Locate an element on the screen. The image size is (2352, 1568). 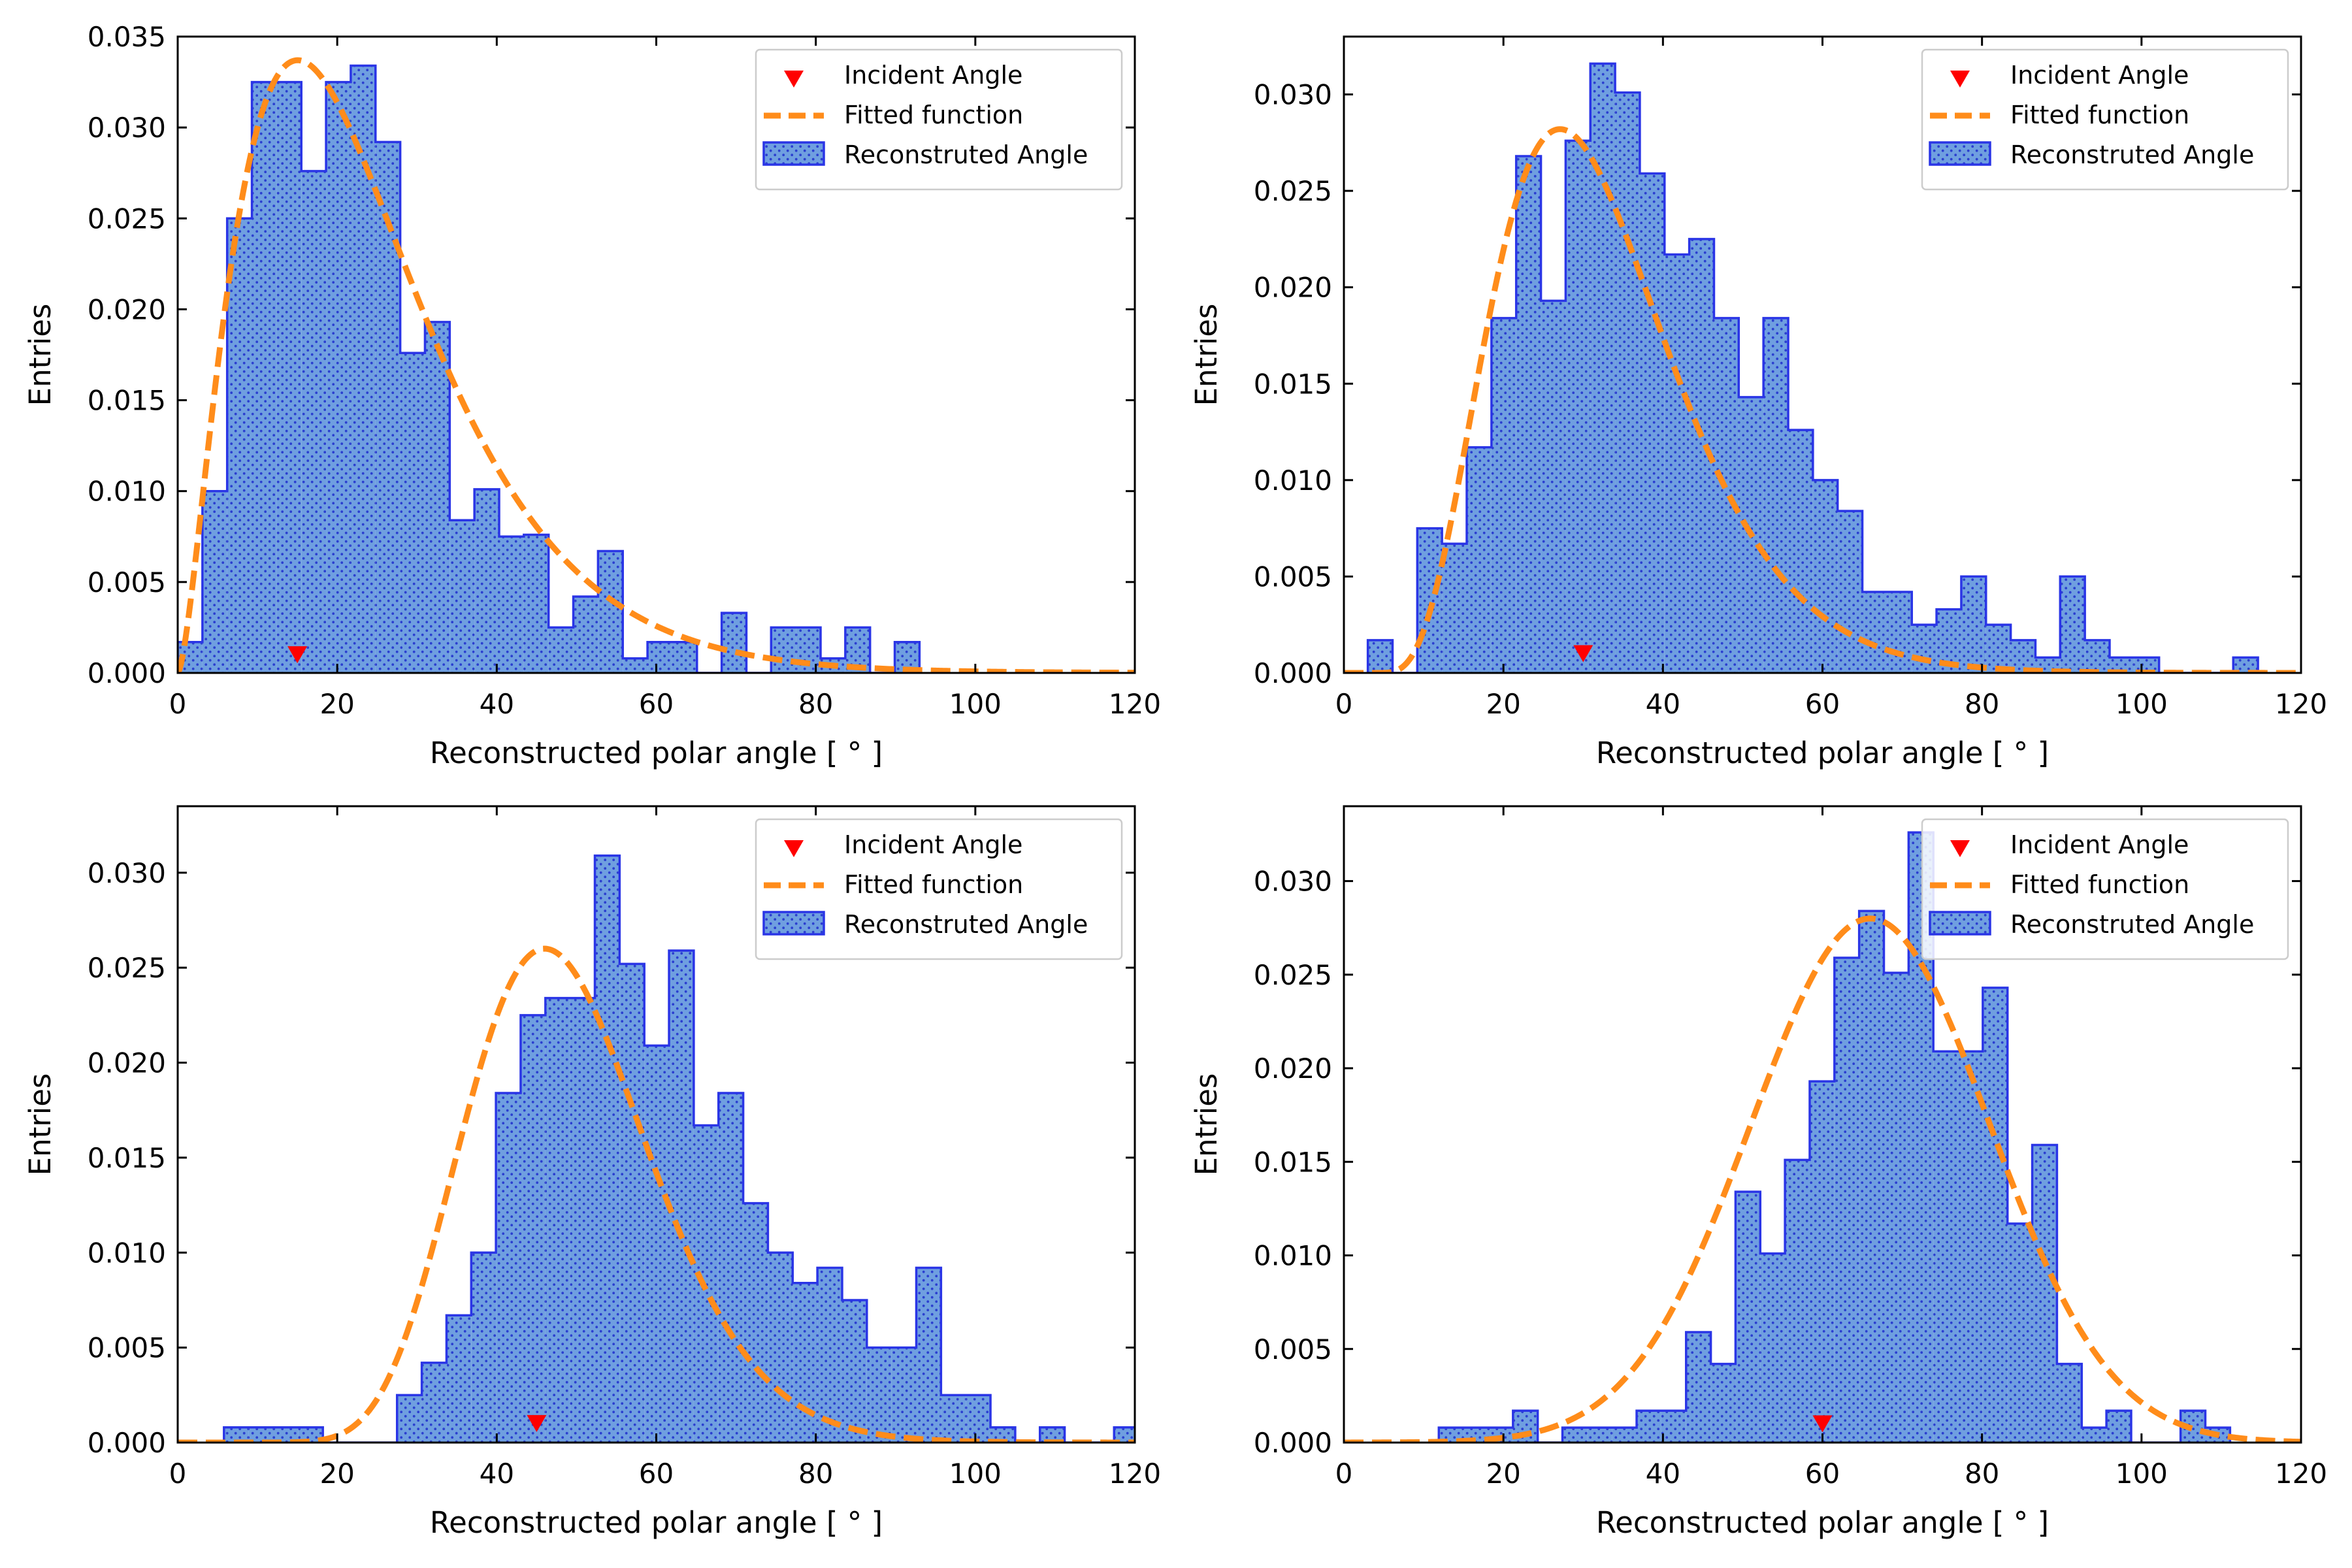
incident-angle-marker is located at coordinates (1583, 653).